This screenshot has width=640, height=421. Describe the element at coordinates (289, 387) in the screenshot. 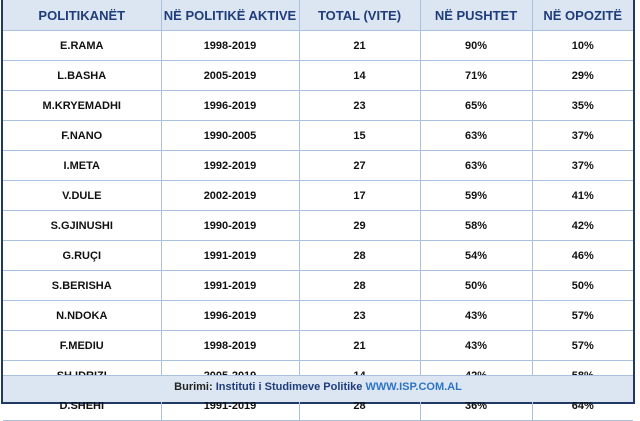

I see `source-name: Instituti i Studimeve Politike` at that location.